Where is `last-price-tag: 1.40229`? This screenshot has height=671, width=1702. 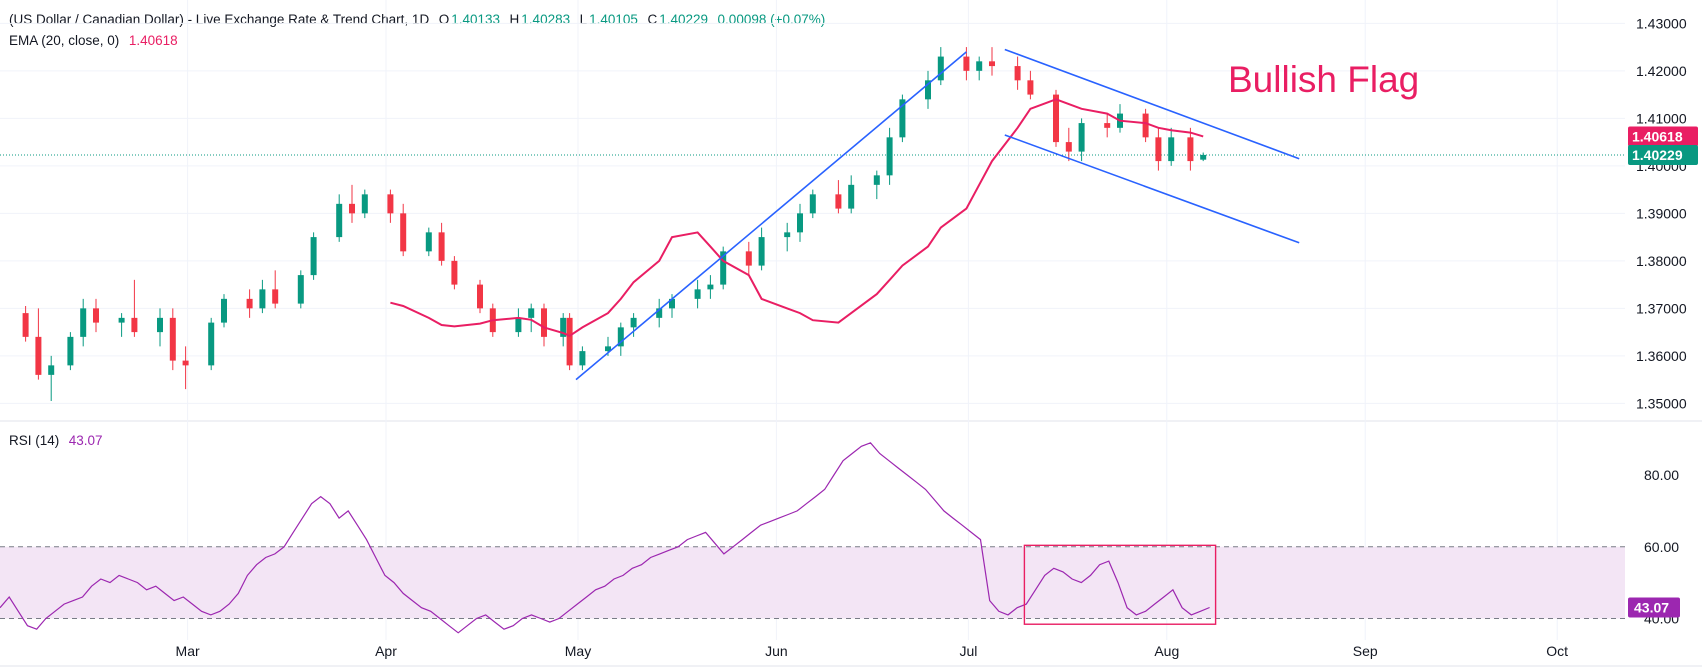
last-price-tag: 1.40229 is located at coordinates (1657, 155).